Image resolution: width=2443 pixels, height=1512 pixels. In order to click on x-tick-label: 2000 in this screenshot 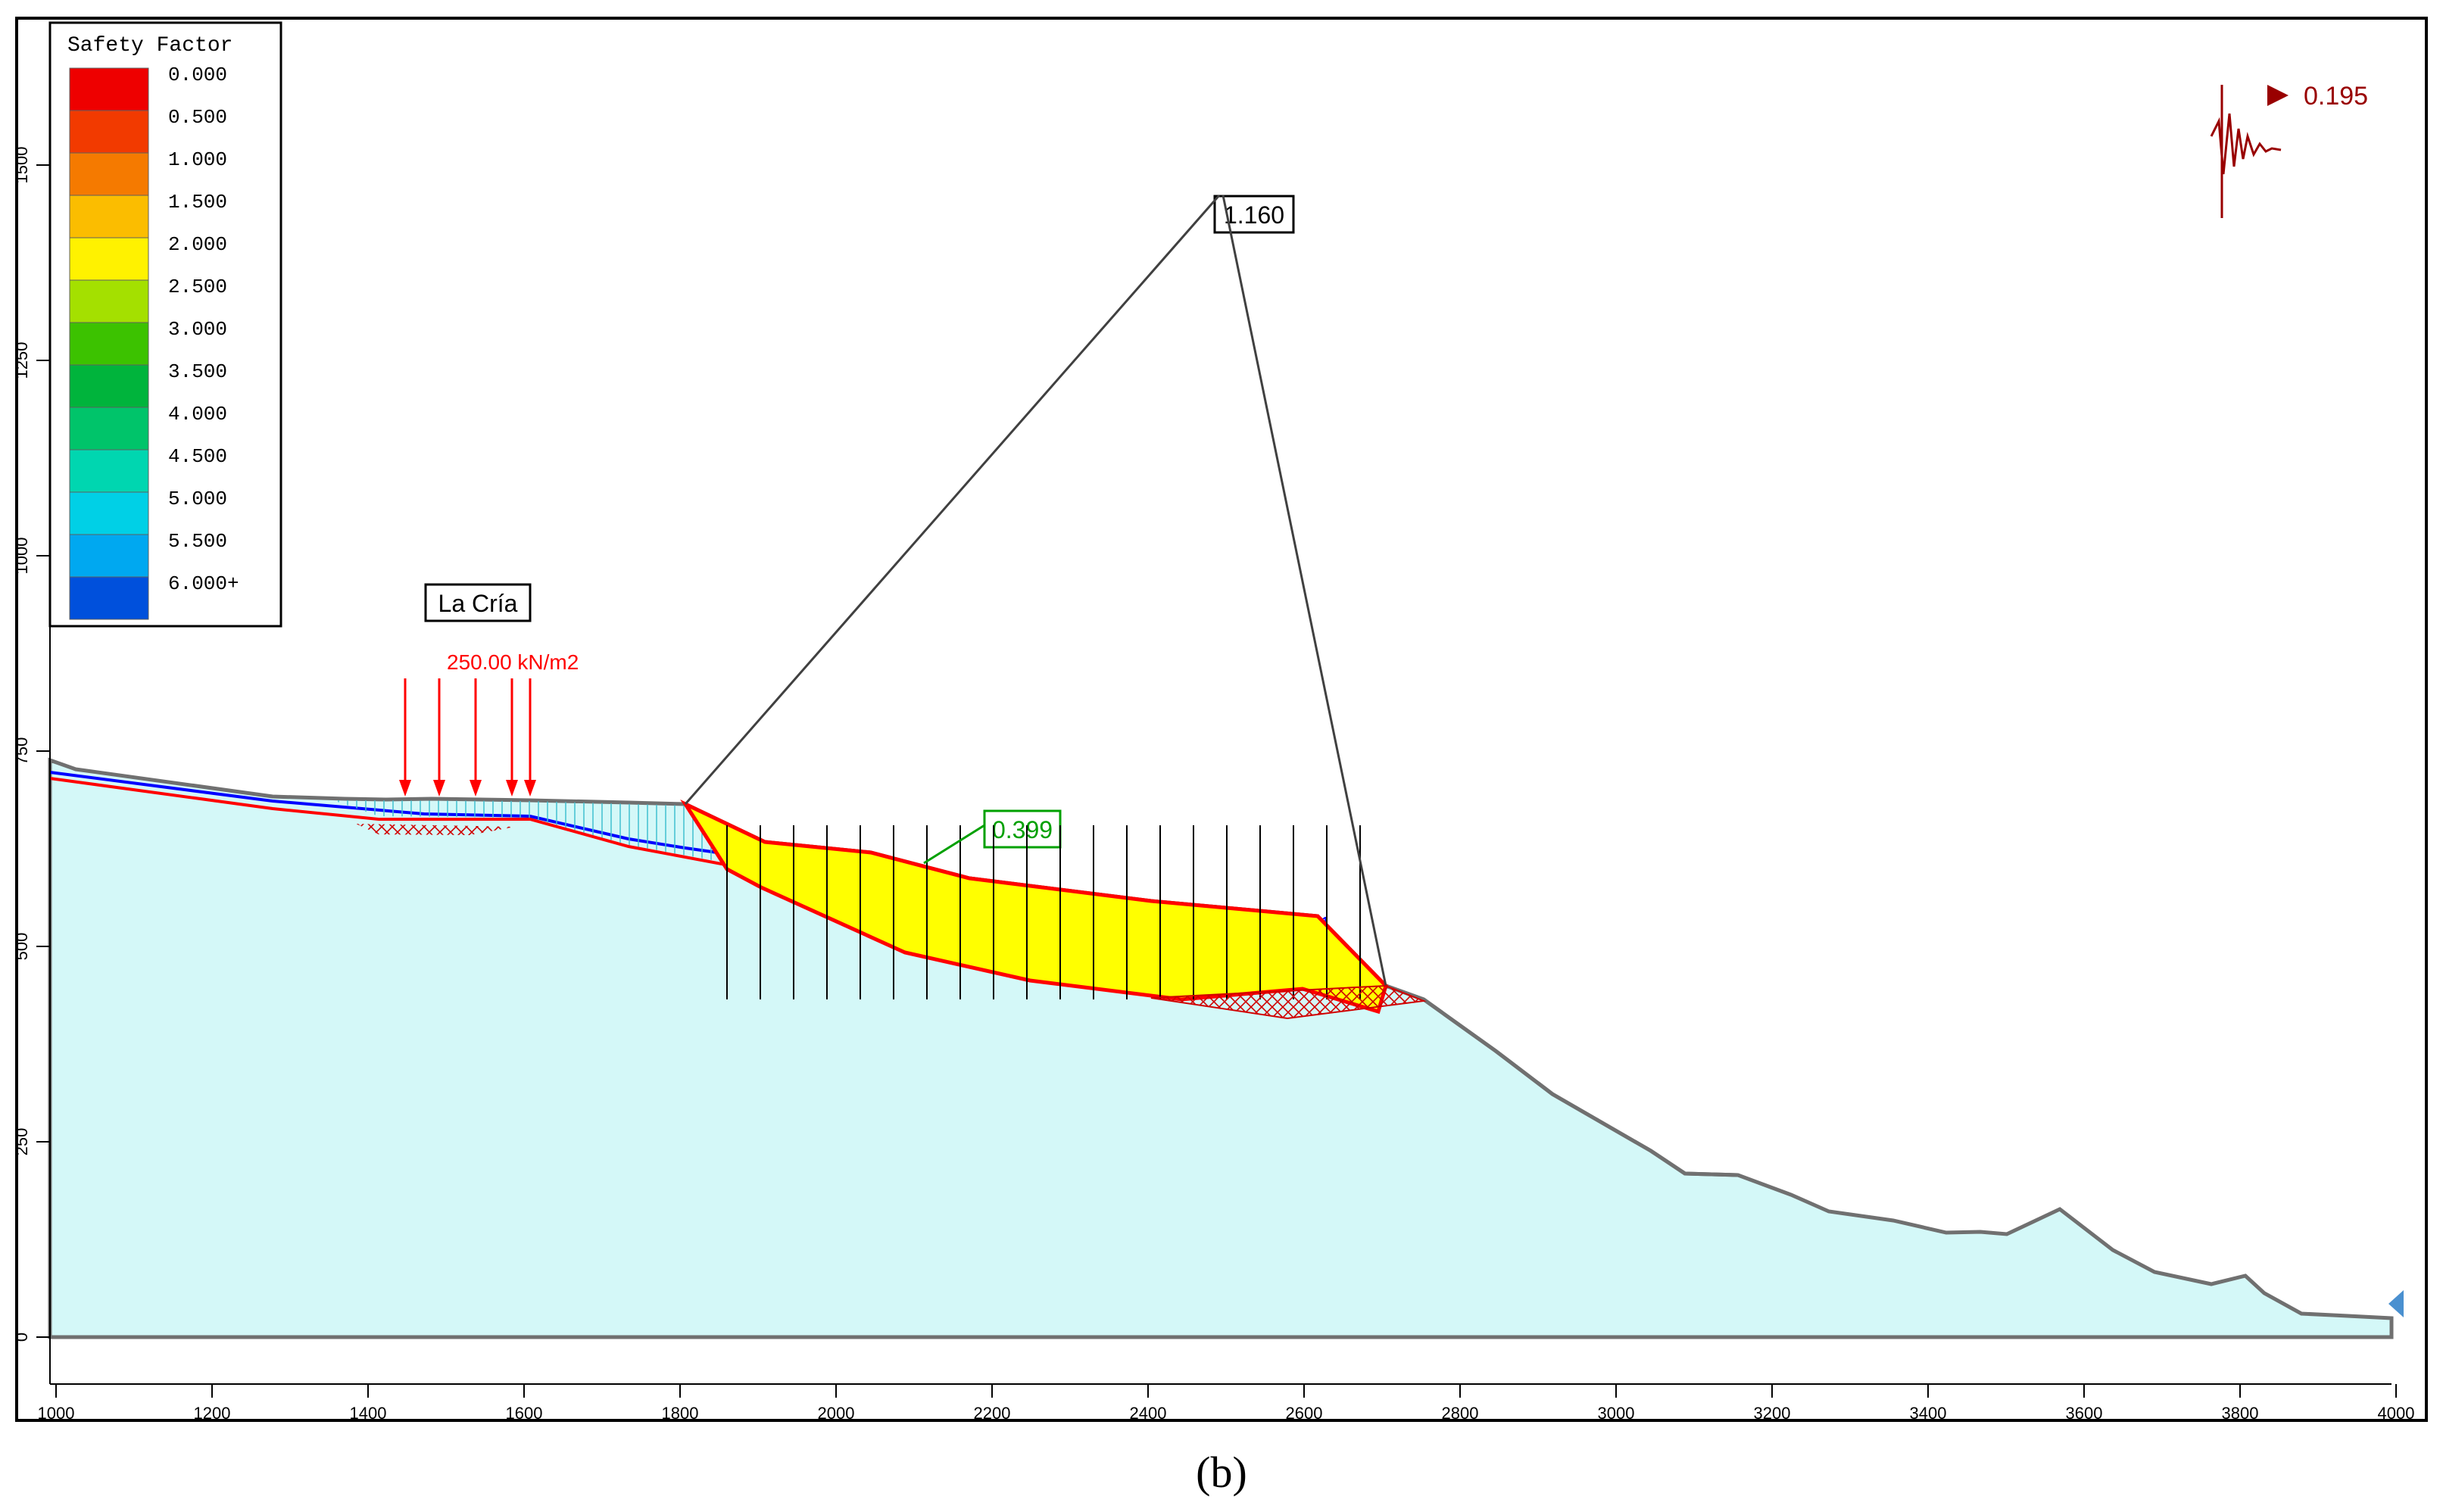, I will do `click(836, 1413)`.